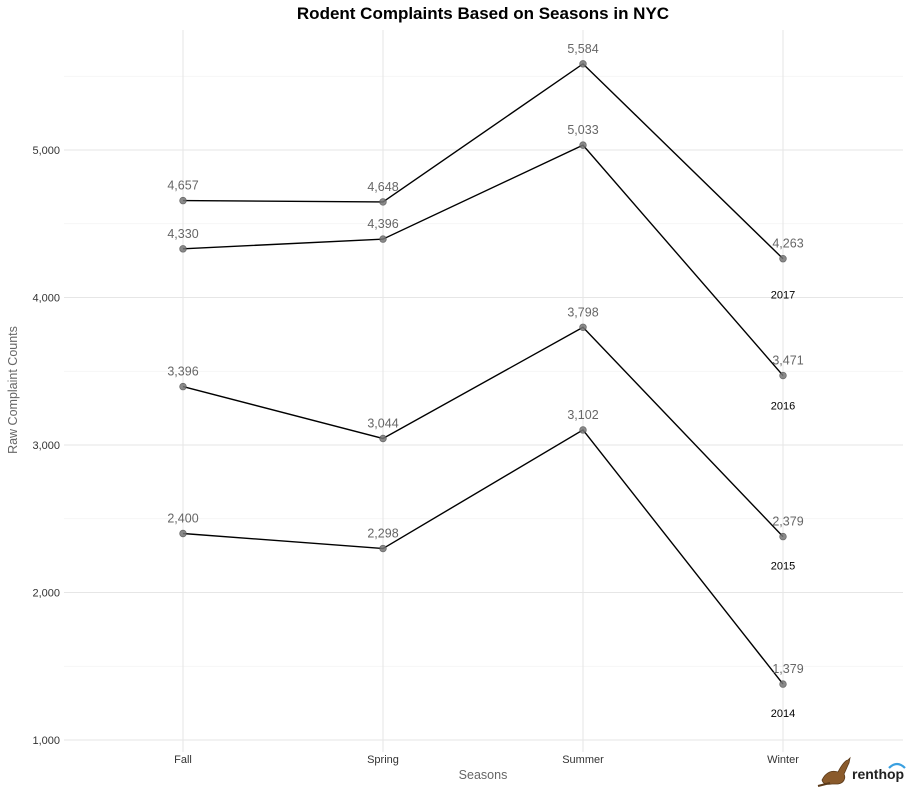  I want to click on data-label: 3,798, so click(582, 312).